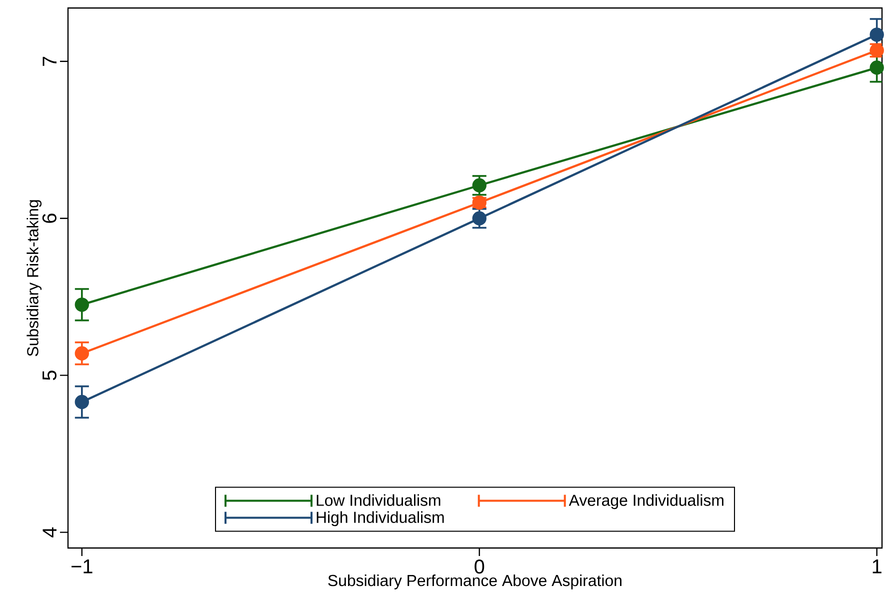  What do you see at coordinates (378, 500) in the screenshot?
I see `legend-label: Low Individualism` at bounding box center [378, 500].